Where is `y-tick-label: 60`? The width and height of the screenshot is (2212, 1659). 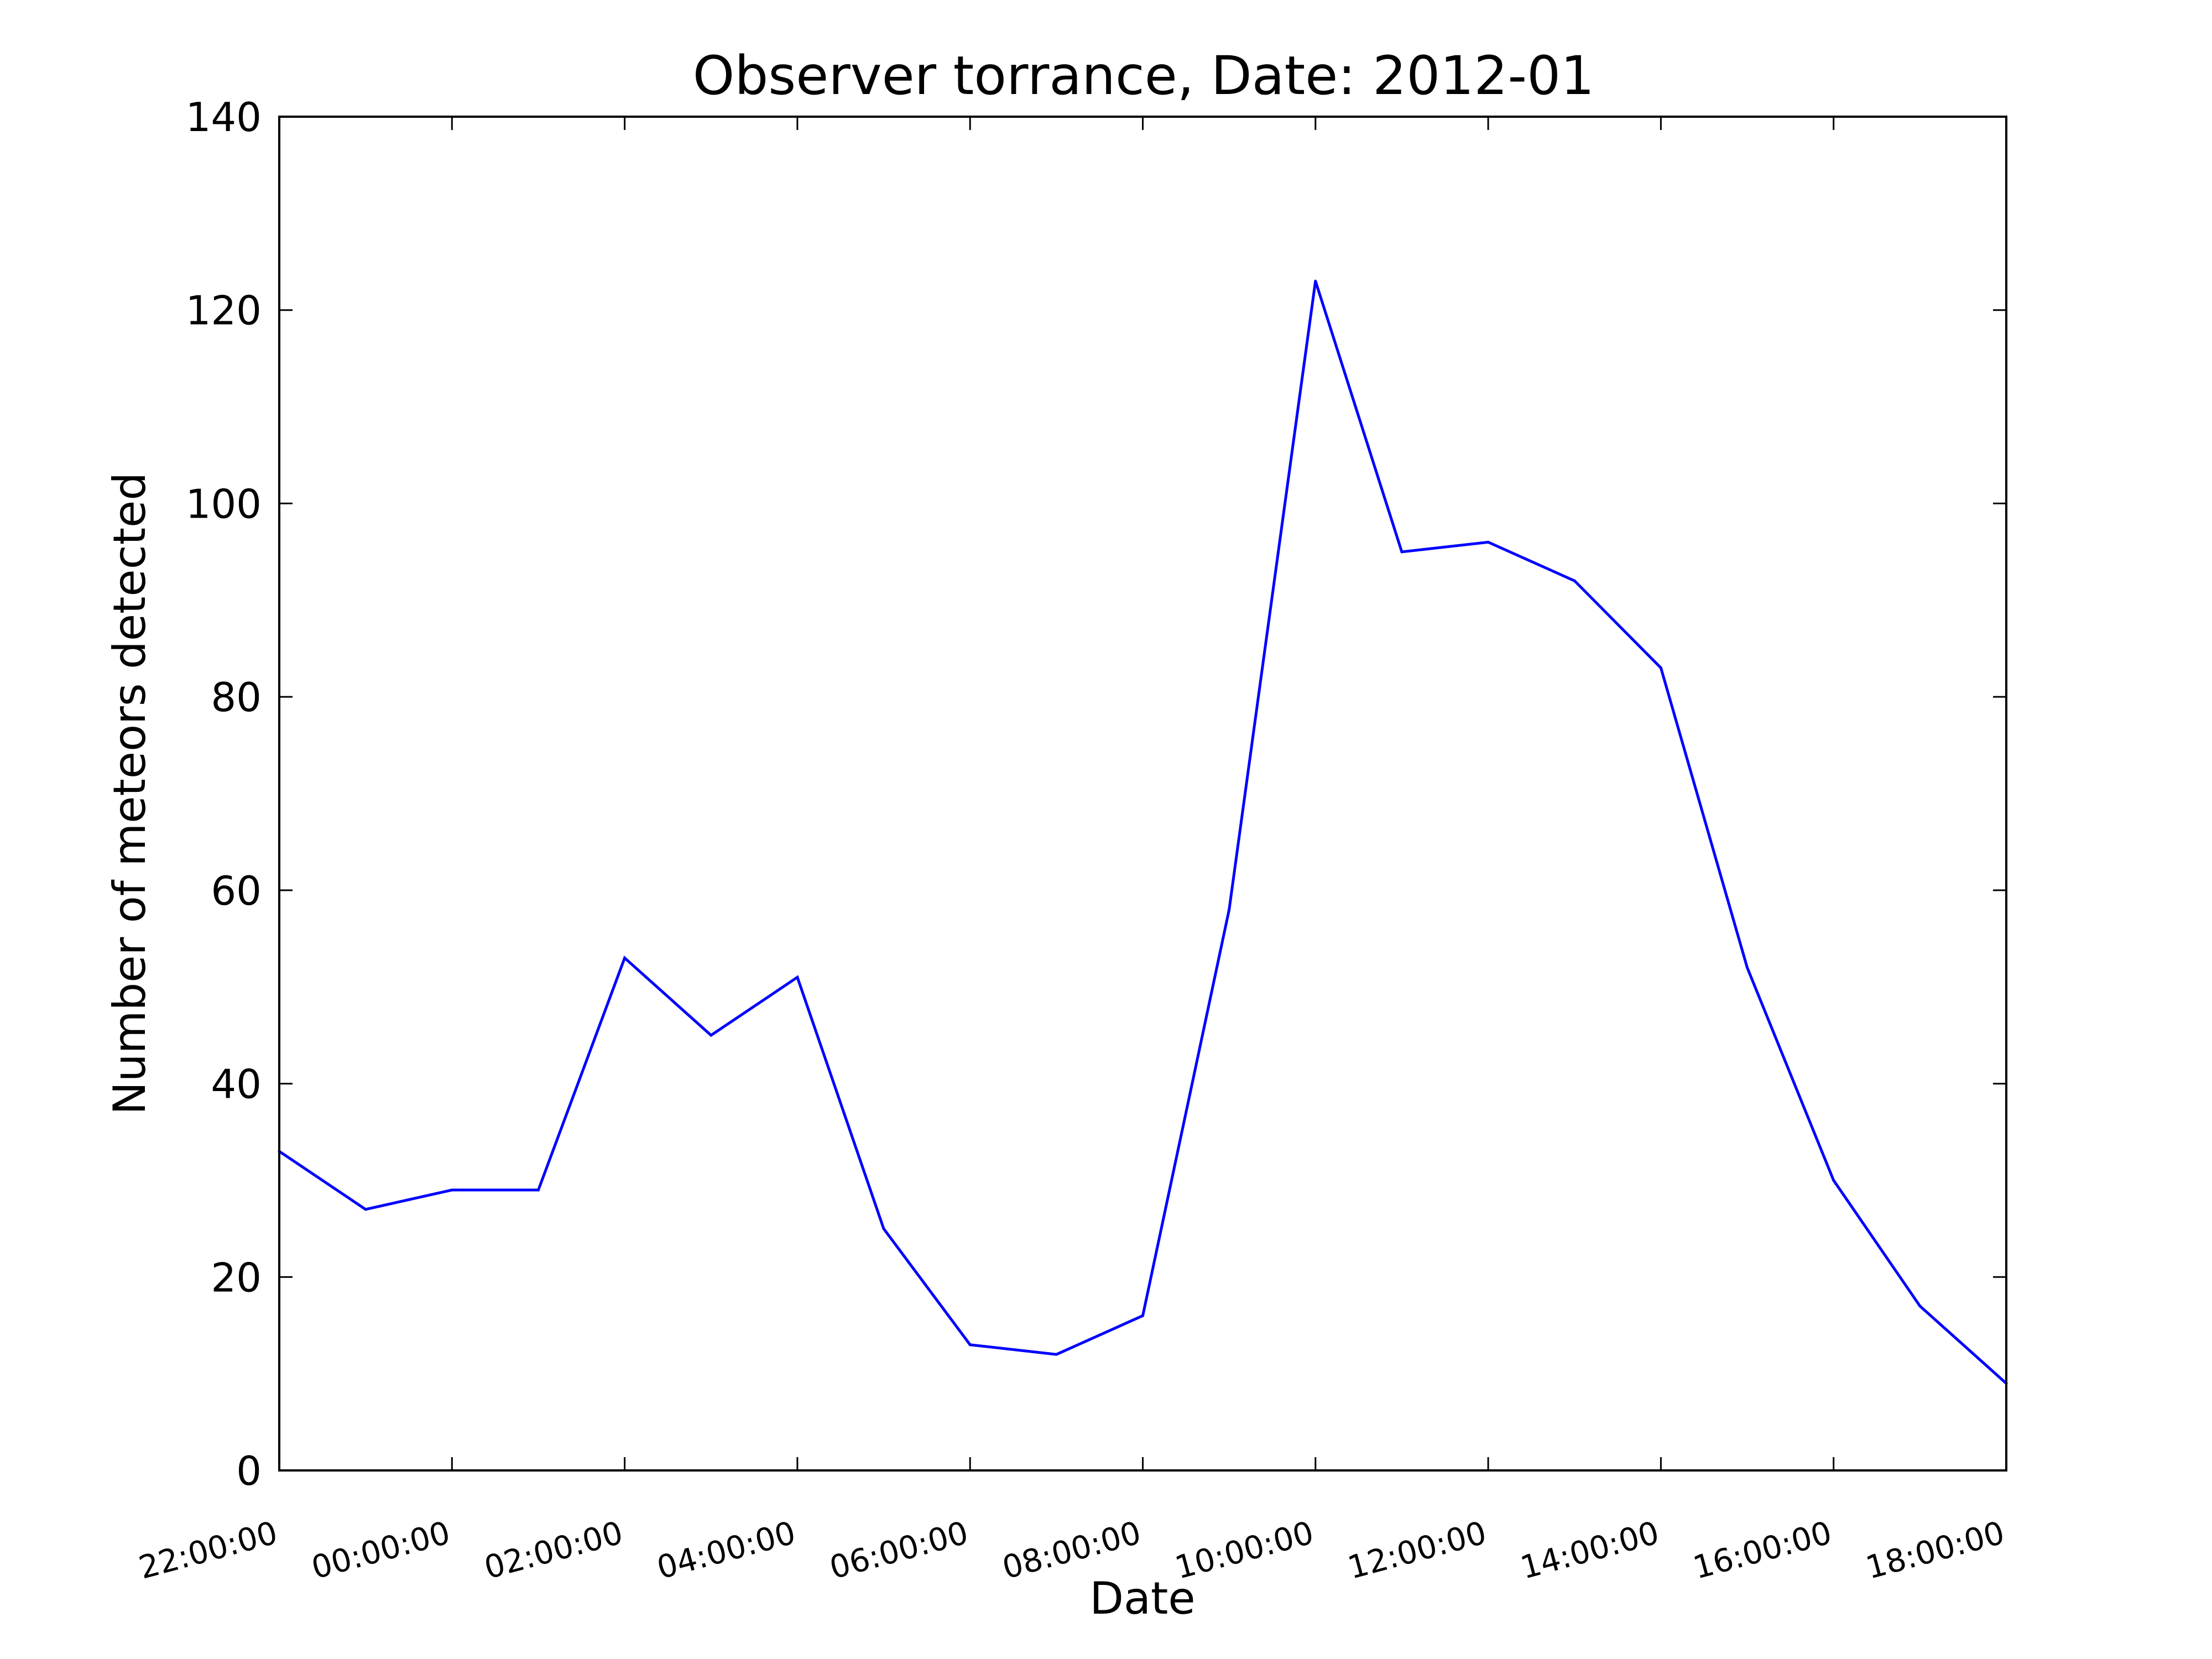
y-tick-label: 60 is located at coordinates (237, 891).